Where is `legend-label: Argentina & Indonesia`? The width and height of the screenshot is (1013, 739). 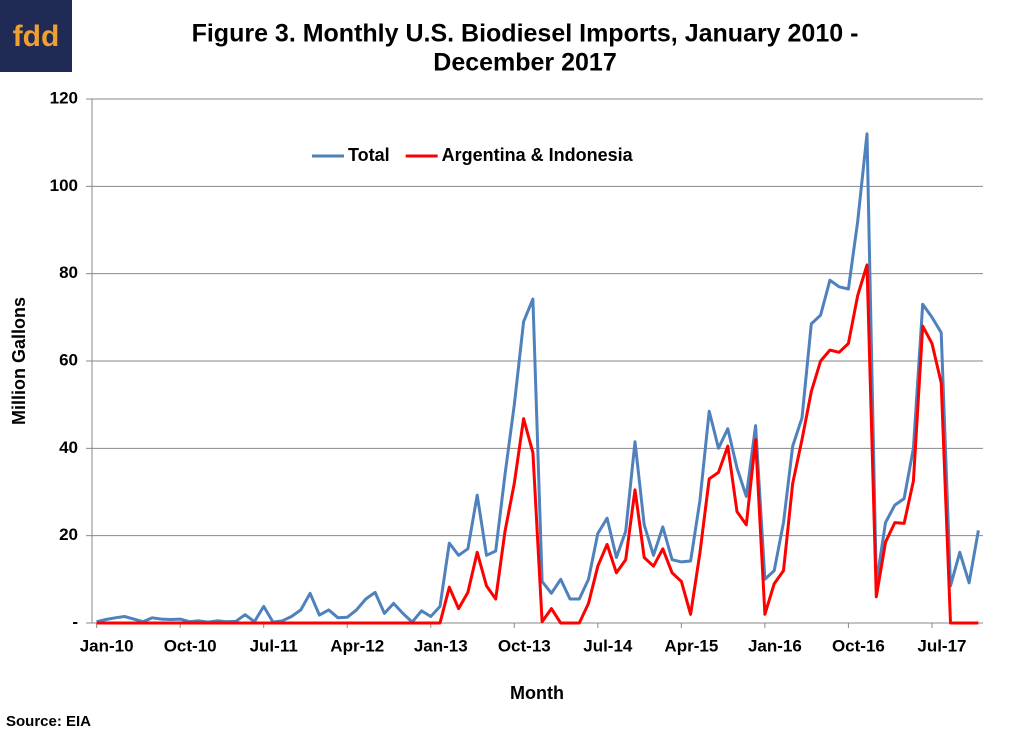 legend-label: Argentina & Indonesia is located at coordinates (538, 155).